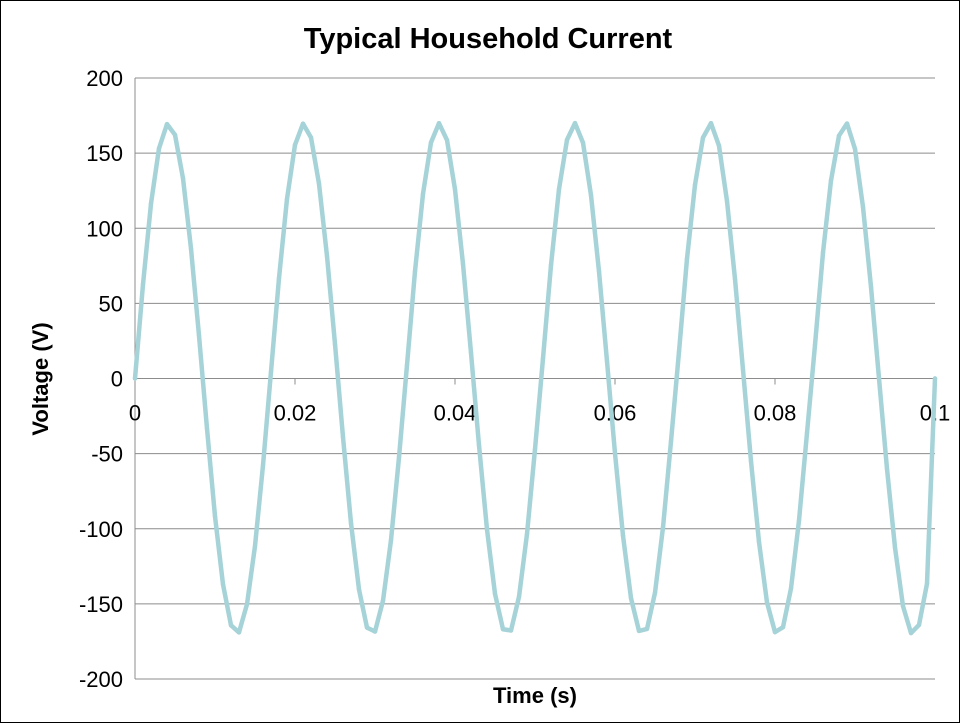 This screenshot has height=723, width=960. I want to click on y-tick-label: -100, so click(101, 529).